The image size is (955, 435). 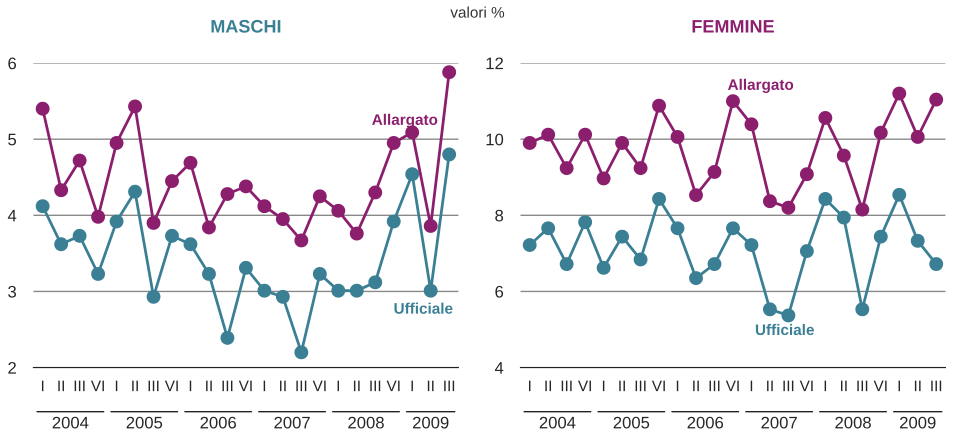 I want to click on text: 2008, so click(x=366, y=422).